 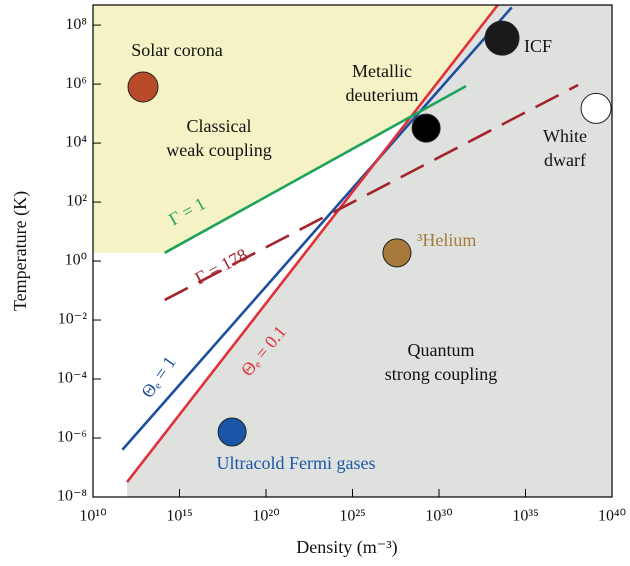 What do you see at coordinates (179, 516) in the screenshot?
I see `x-tick-label: 10¹⁵` at bounding box center [179, 516].